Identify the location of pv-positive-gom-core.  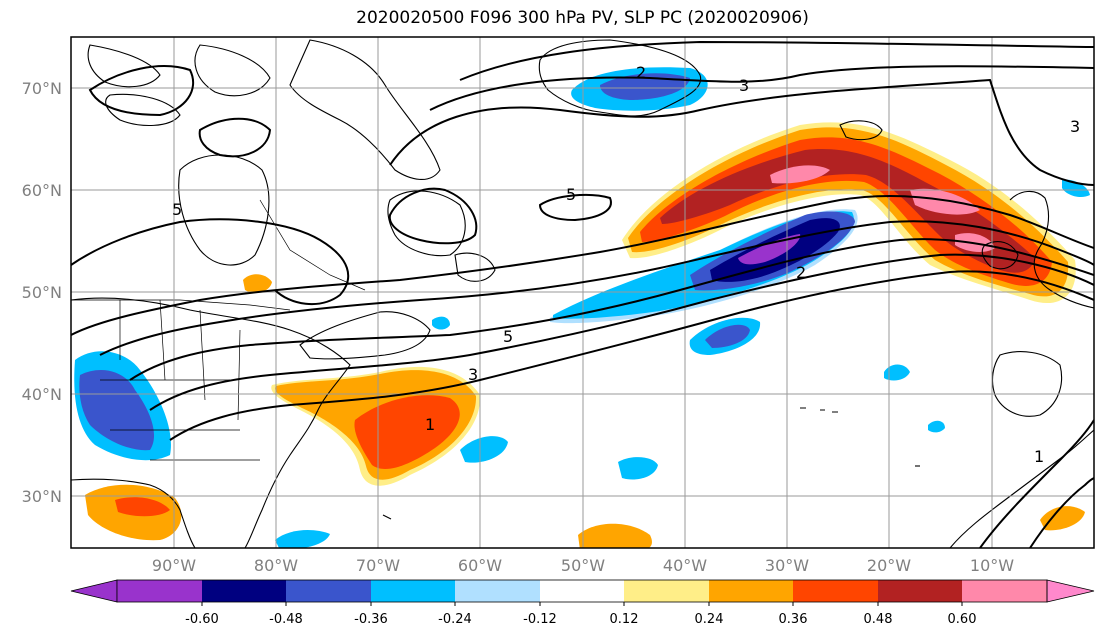
(142, 507).